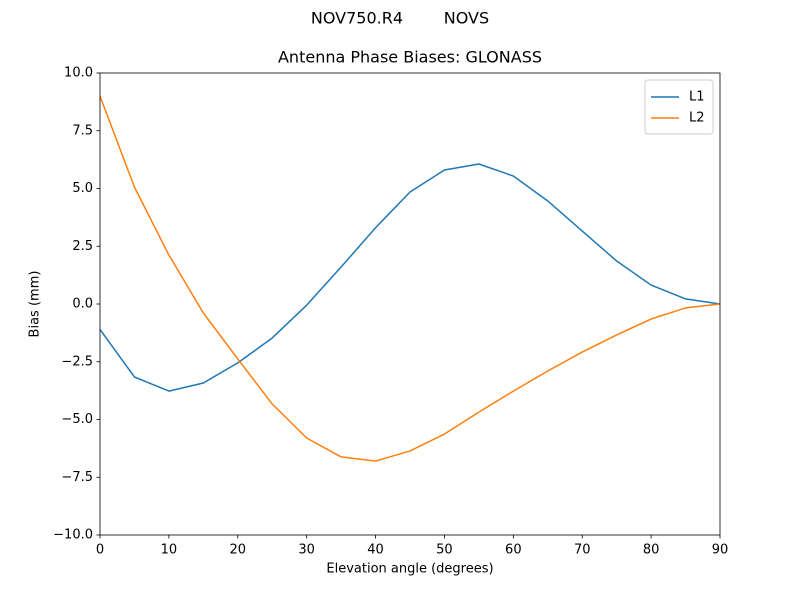 This screenshot has height=600, width=800. What do you see at coordinates (513, 550) in the screenshot?
I see `x-tick-label: 60` at bounding box center [513, 550].